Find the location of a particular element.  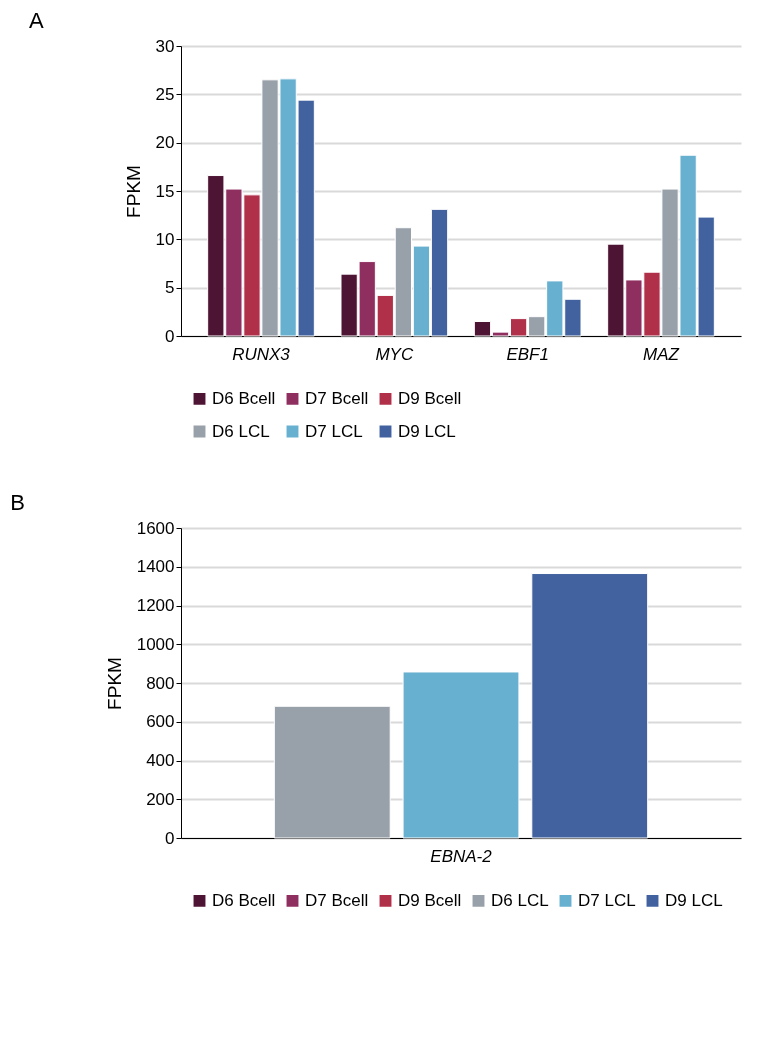

x-tick-label: MAZ is located at coordinates (661, 354).